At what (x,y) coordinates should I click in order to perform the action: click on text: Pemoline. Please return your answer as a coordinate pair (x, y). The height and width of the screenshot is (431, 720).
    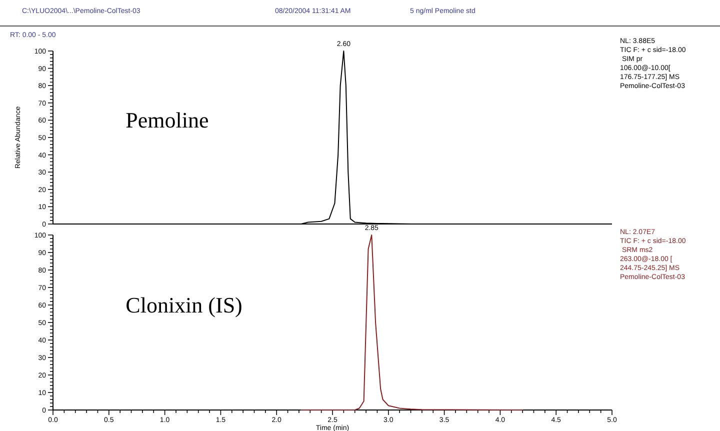
    Looking at the image, I should click on (167, 120).